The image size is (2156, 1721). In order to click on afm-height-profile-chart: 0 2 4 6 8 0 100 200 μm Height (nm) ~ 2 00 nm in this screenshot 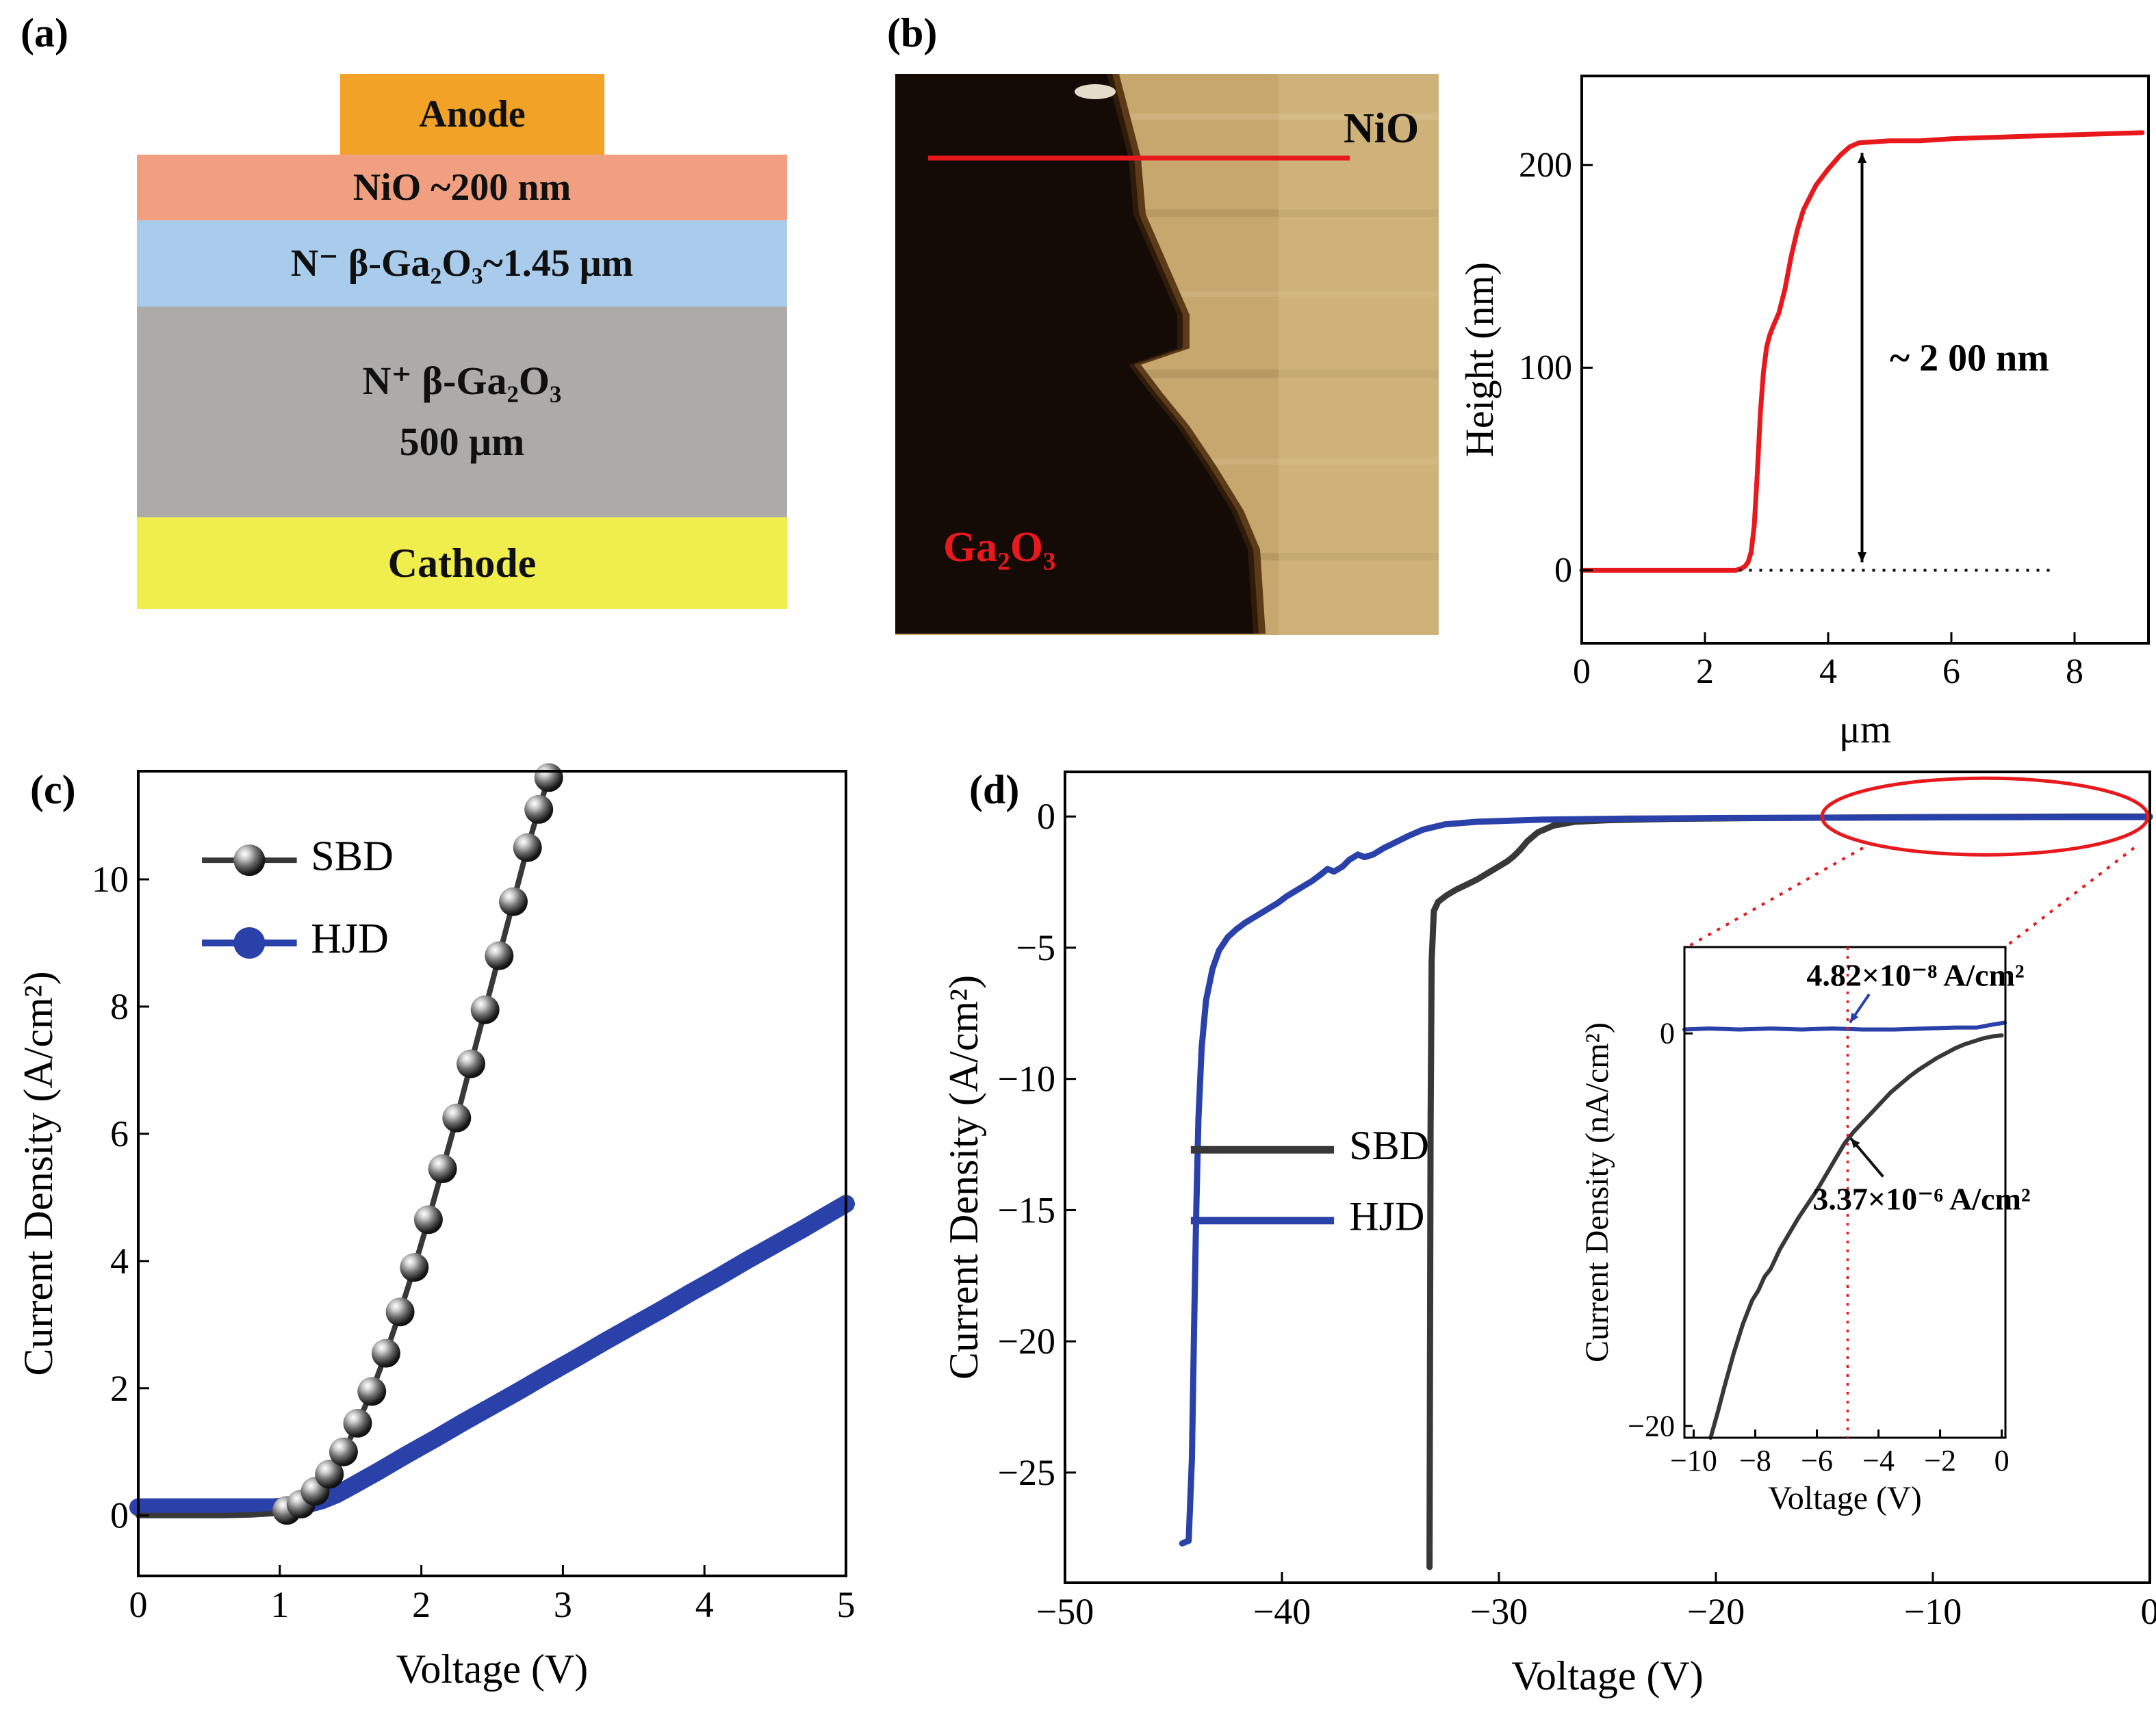, I will do `click(1803, 413)`.